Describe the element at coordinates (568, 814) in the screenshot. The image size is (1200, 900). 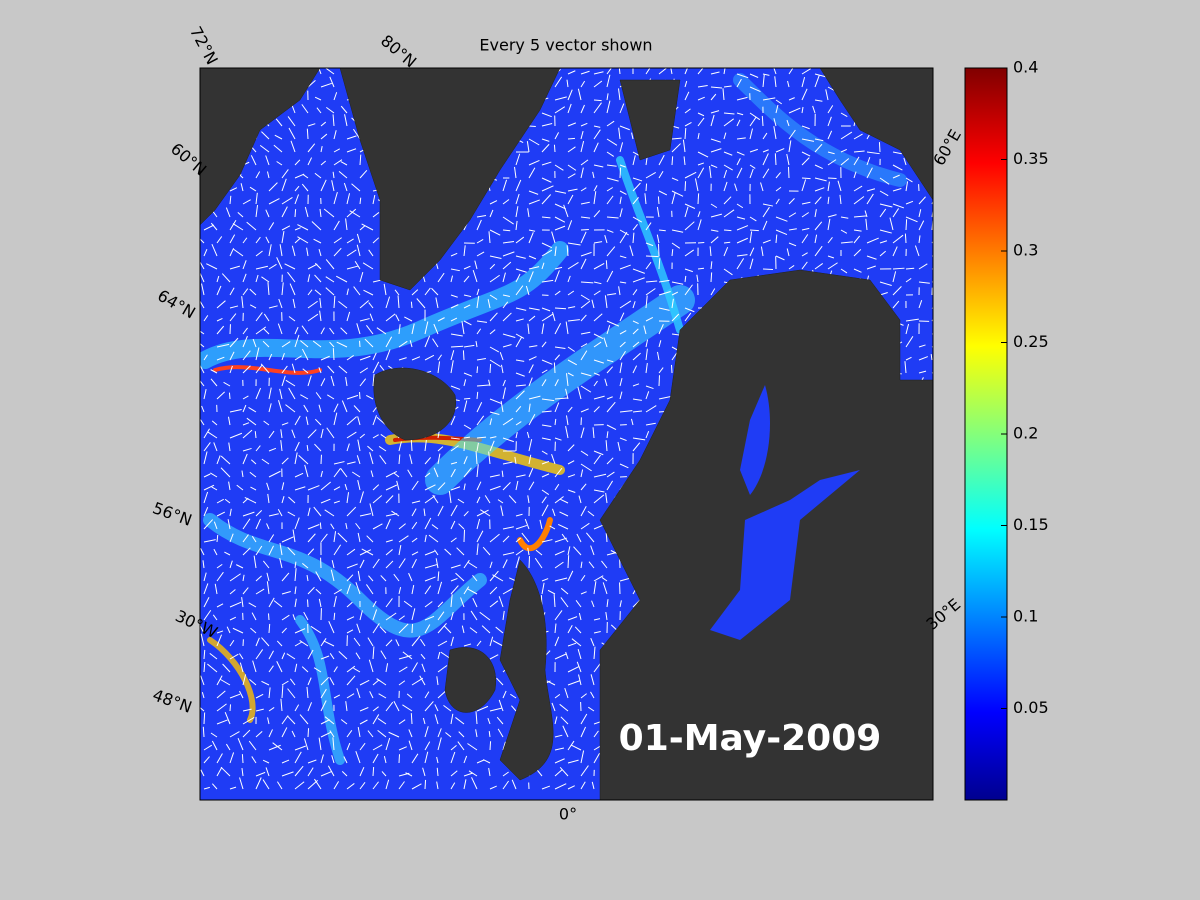
I see `graticule-label: 0°` at that location.